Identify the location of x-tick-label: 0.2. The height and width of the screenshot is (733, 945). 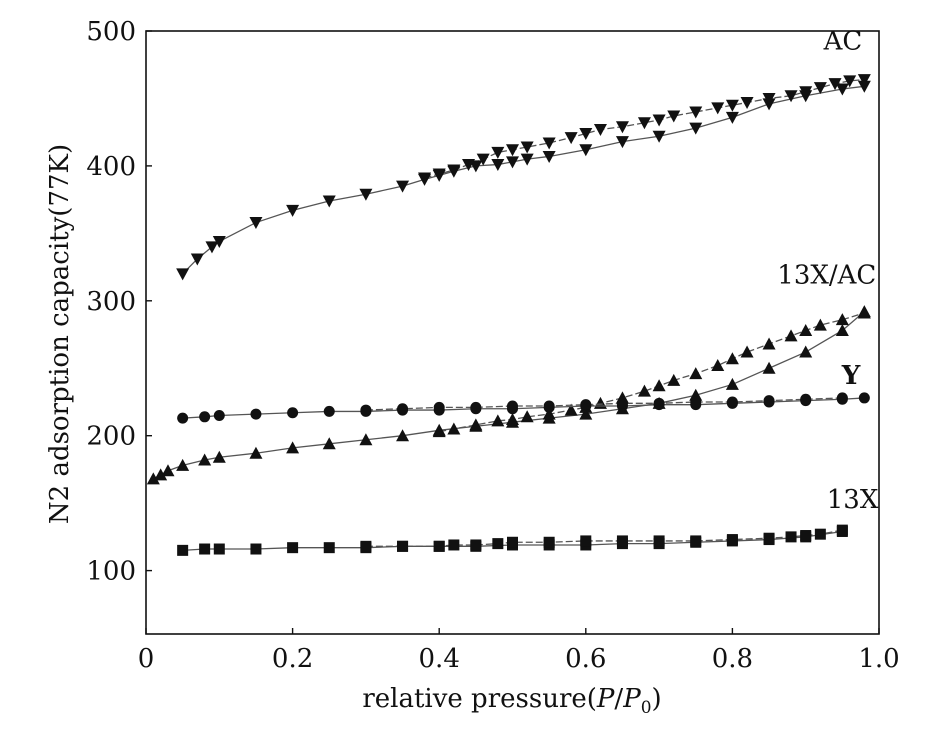
(292, 659).